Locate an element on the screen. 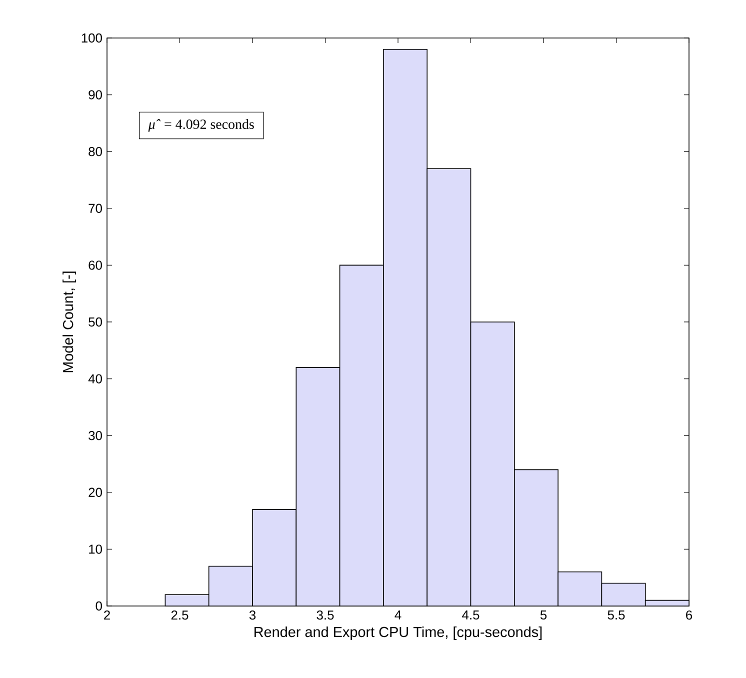  x-tick-label: 3.5 is located at coordinates (325, 615).